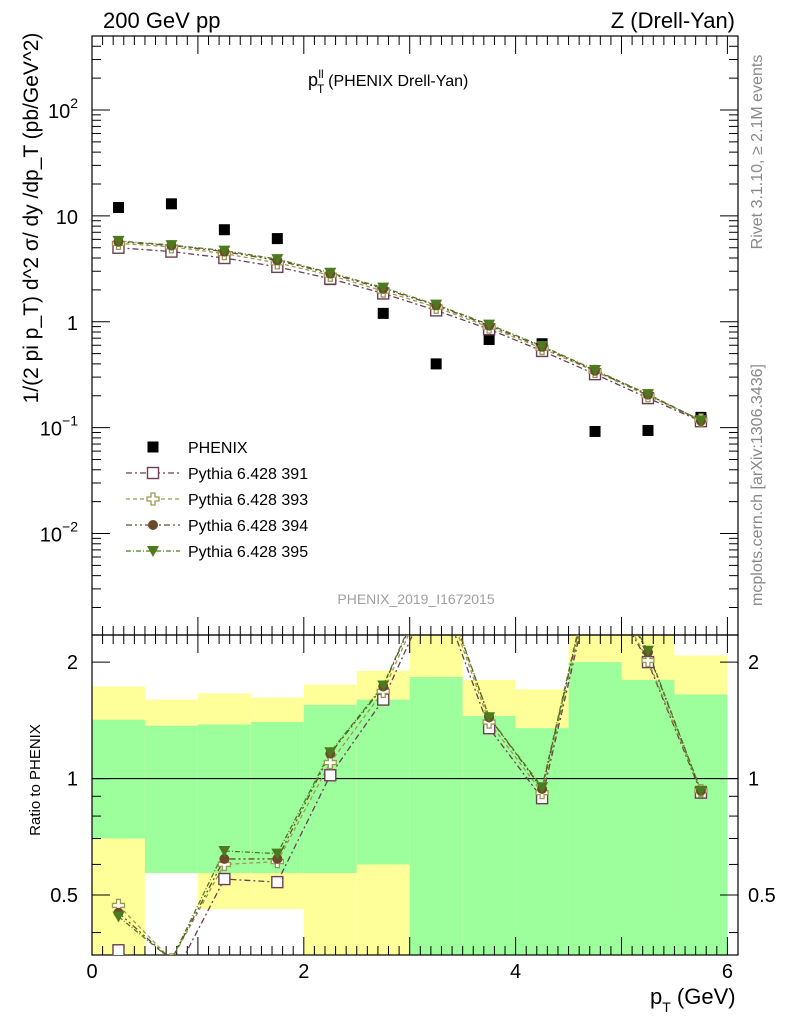 This screenshot has width=786, height=1024. Describe the element at coordinates (197, 448) in the screenshot. I see `legend-entry: PHENIX` at that location.